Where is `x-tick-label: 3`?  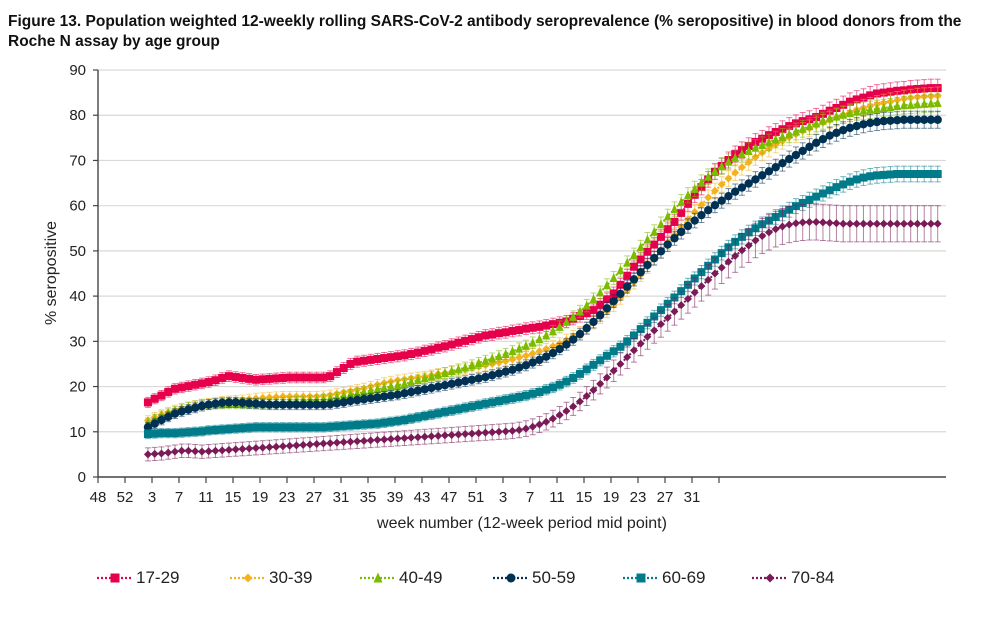
x-tick-label: 3 is located at coordinates (152, 497).